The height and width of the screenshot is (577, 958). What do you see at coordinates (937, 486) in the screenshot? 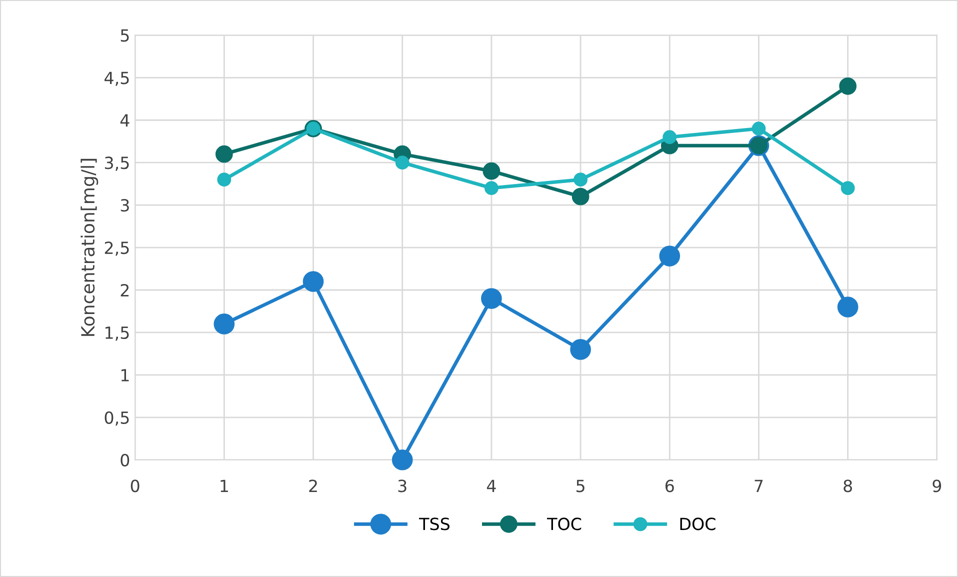
I see `x-tick-label: 9` at bounding box center [937, 486].